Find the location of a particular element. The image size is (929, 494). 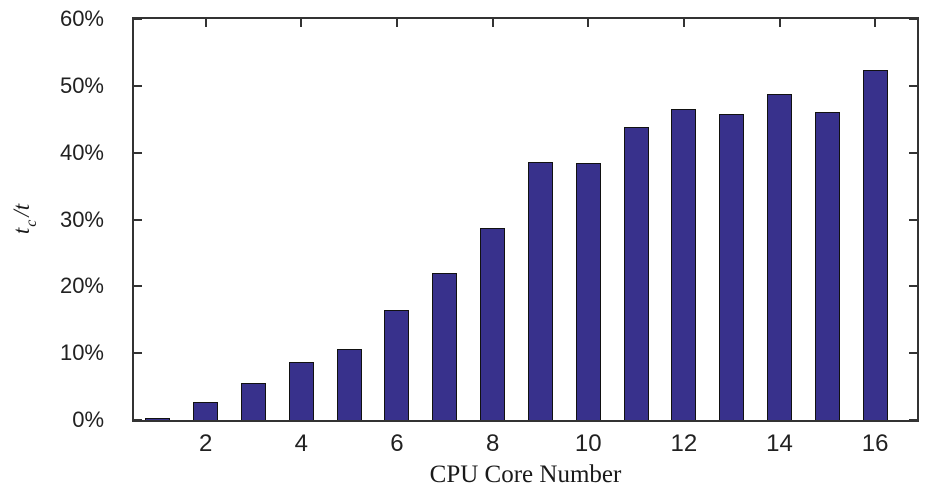

x-tick-label-10: 10 is located at coordinates (588, 443).